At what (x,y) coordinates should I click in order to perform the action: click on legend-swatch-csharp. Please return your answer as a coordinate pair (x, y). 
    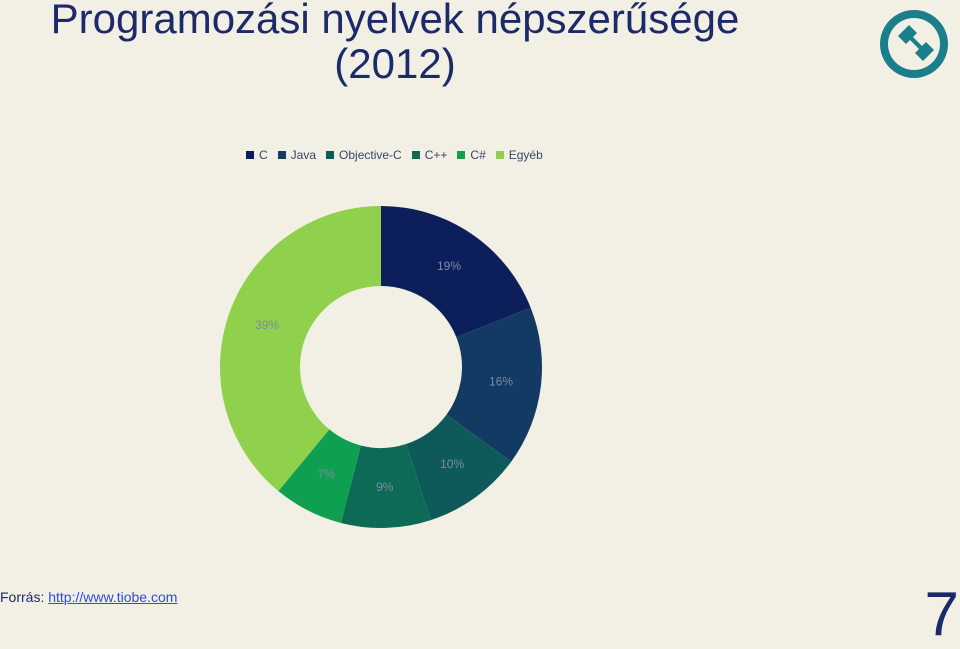
    Looking at the image, I should click on (461, 155).